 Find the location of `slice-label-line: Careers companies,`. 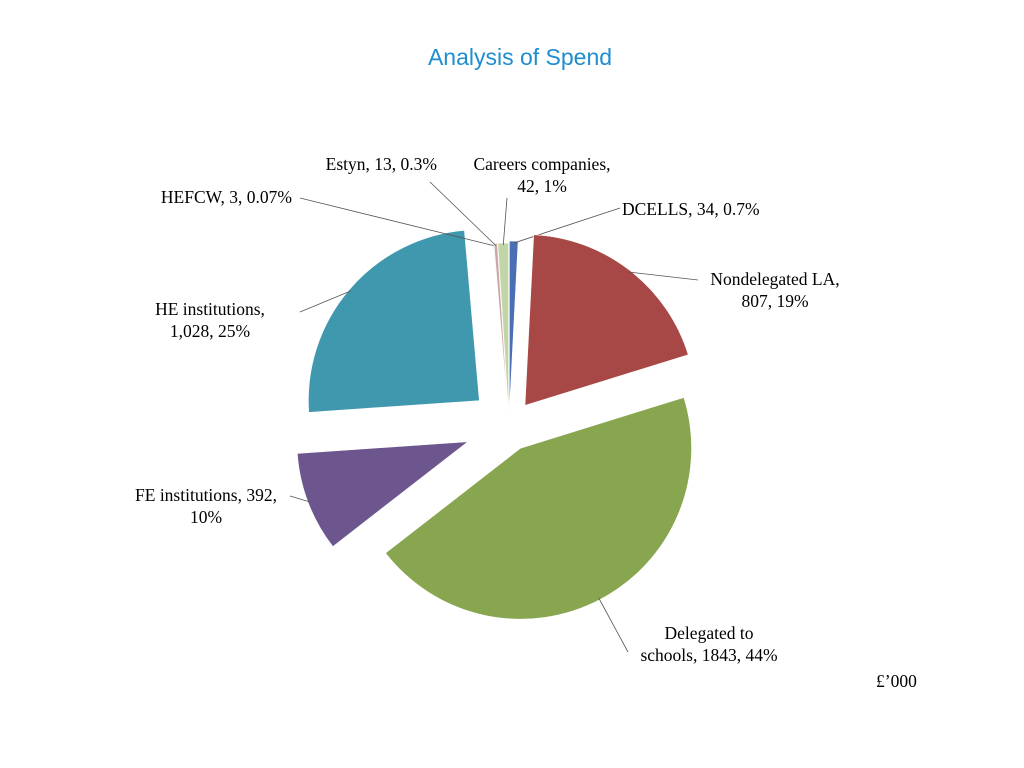

slice-label-line: Careers companies, is located at coordinates (542, 164).